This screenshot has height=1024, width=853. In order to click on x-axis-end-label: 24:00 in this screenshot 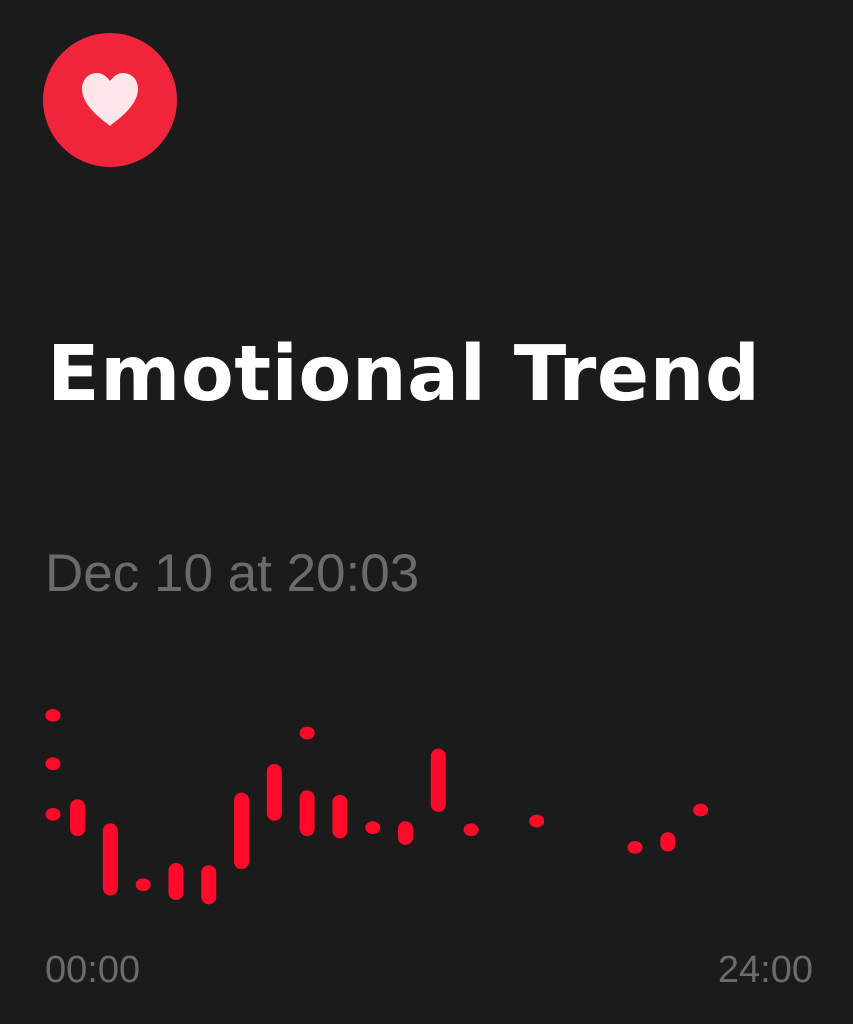, I will do `click(765, 970)`.